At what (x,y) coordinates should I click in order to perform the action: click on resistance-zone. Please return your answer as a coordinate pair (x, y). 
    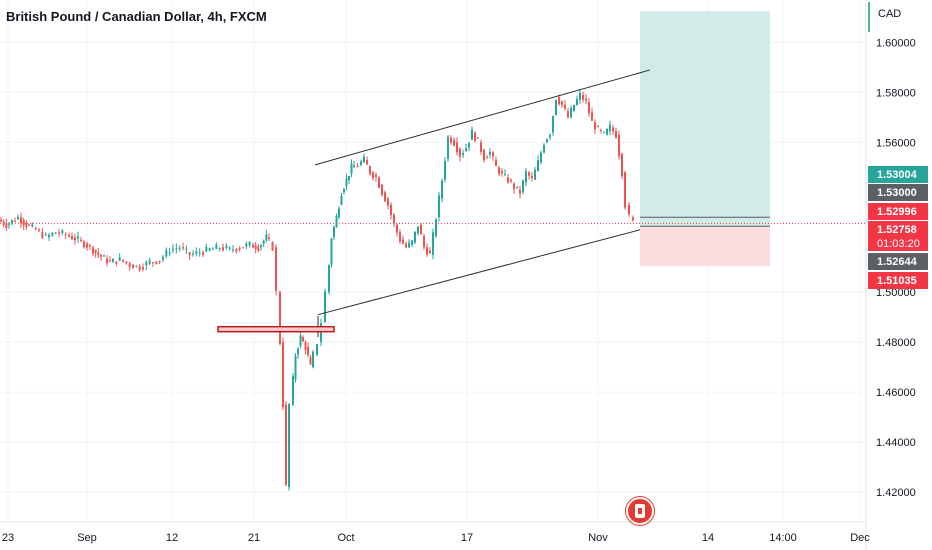
    Looking at the image, I should click on (276, 329).